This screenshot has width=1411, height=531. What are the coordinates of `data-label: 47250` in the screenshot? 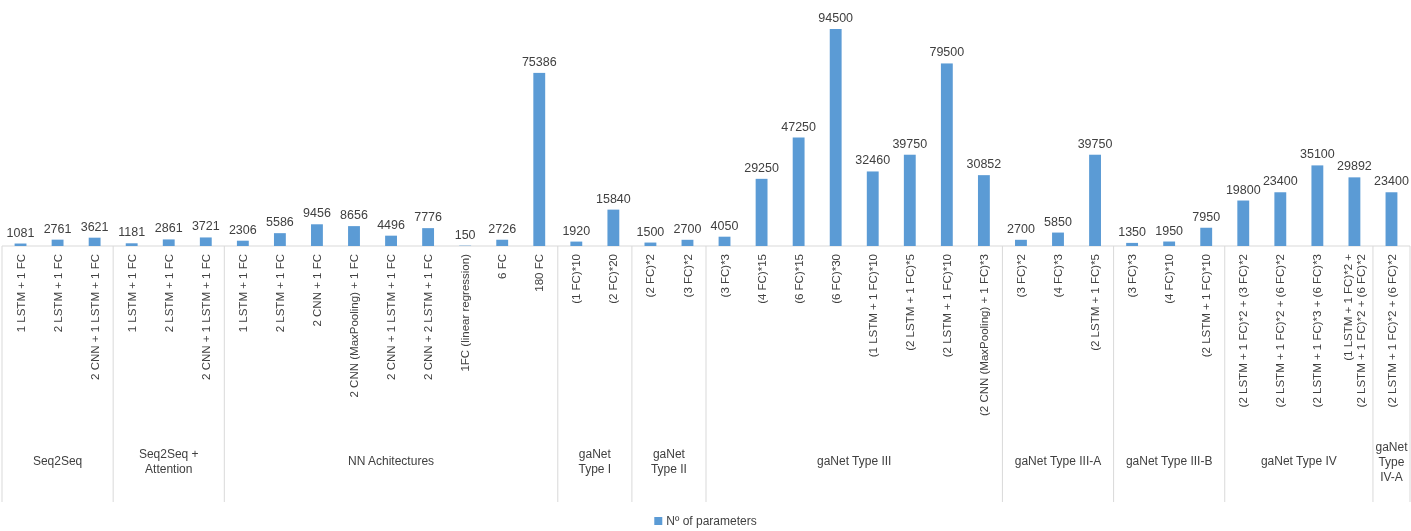 It's located at (799, 126).